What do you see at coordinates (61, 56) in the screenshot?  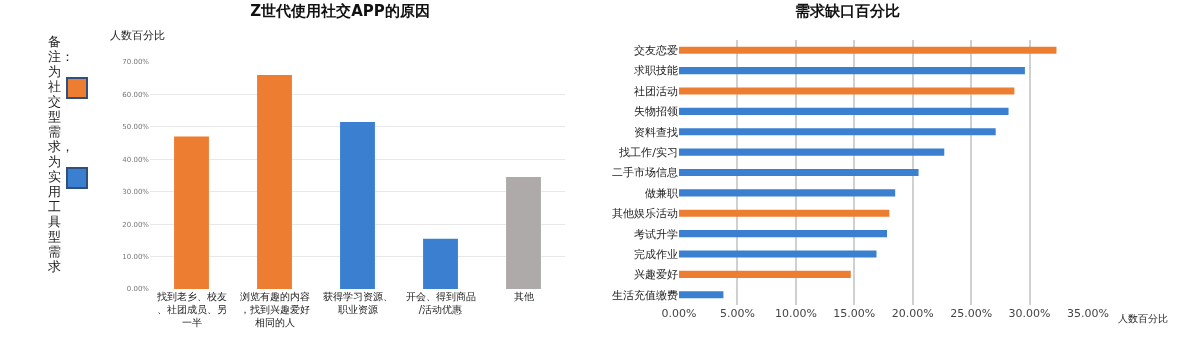 I see `text: 备注：为` at bounding box center [61, 56].